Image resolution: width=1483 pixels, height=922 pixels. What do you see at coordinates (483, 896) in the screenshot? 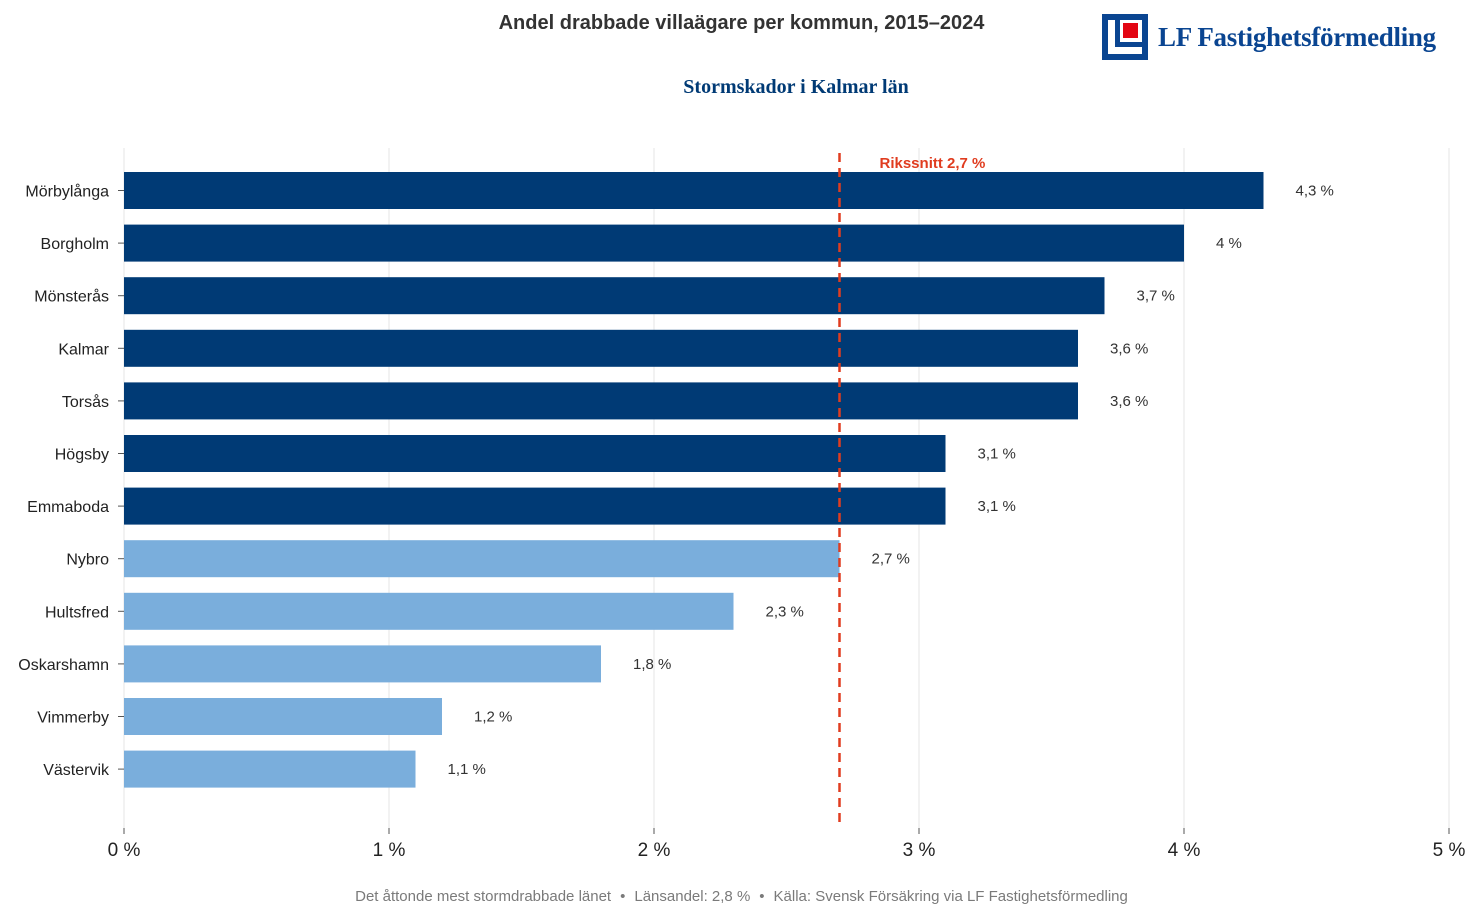
I see `footer-rank: Det åttonde mest stormdrabbade länet` at bounding box center [483, 896].